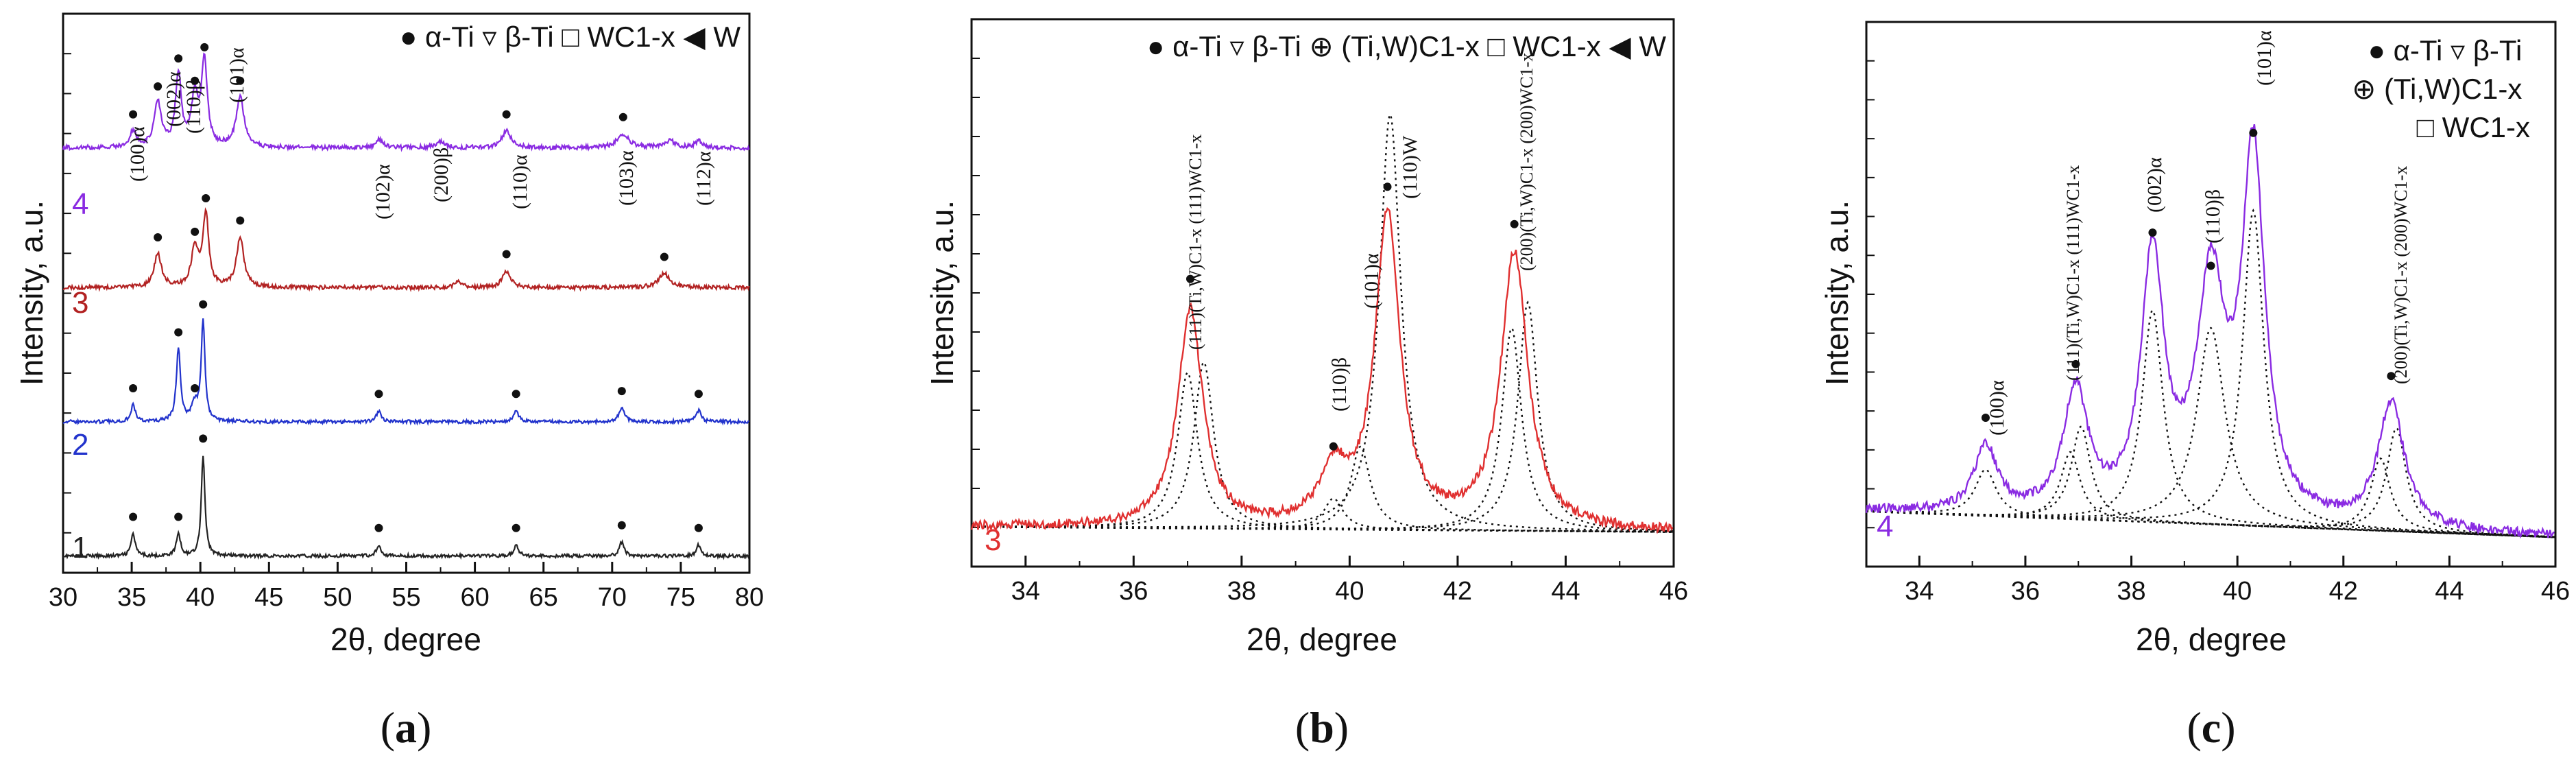  What do you see at coordinates (63, 597) in the screenshot?
I see `x-tick-label: 30` at bounding box center [63, 597].